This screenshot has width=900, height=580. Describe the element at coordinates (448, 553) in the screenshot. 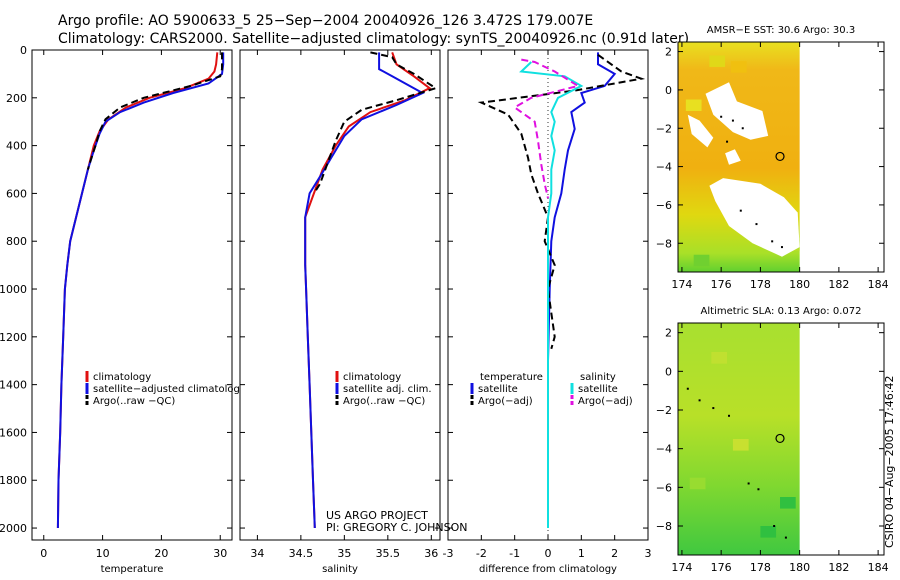

I see `difference-x-tick-label: -3` at that location.